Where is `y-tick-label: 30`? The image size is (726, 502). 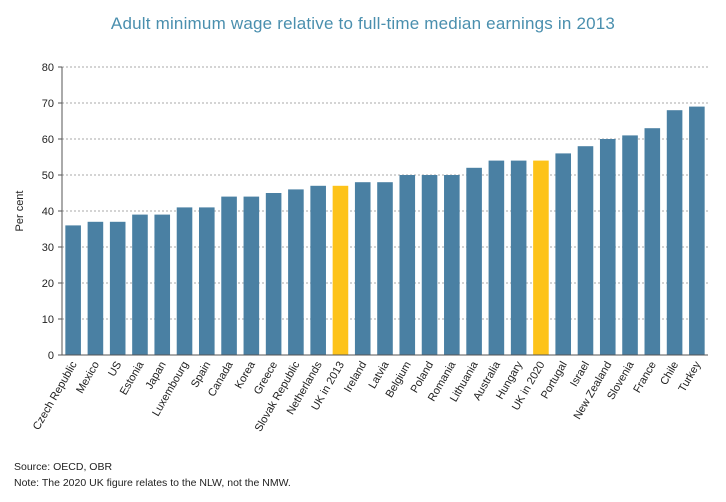
y-tick-label: 30 is located at coordinates (48, 248).